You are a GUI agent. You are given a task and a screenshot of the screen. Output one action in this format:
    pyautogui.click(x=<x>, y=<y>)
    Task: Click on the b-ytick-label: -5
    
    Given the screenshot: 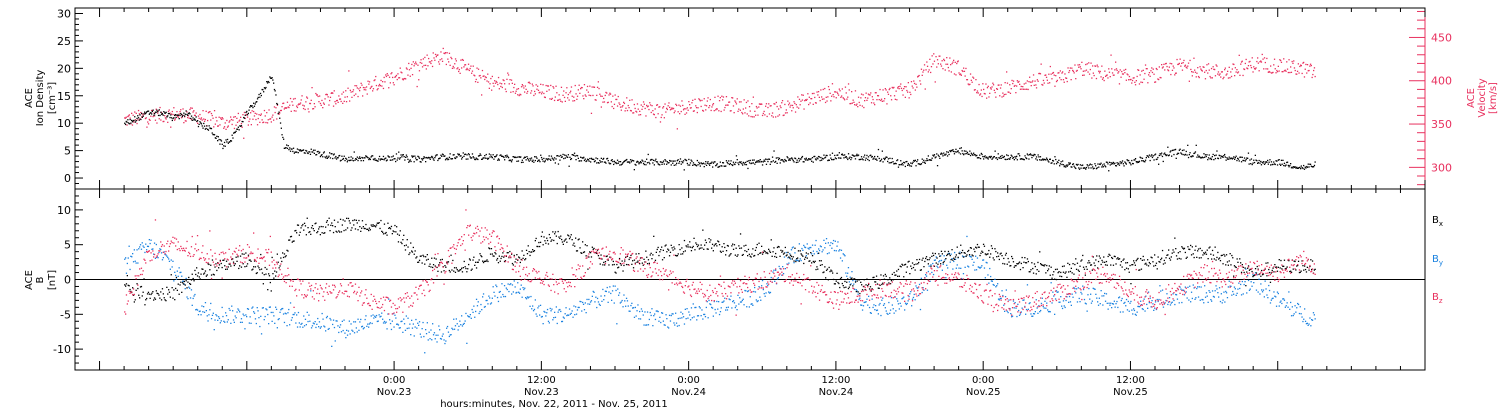 What is the action you would take?
    pyautogui.click(x=65, y=314)
    